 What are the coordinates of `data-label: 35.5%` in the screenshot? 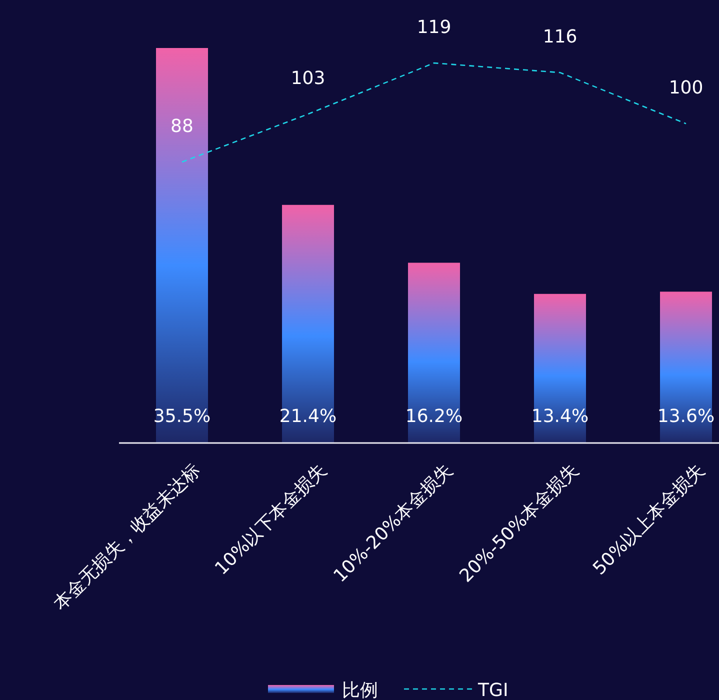 It's located at (182, 416).